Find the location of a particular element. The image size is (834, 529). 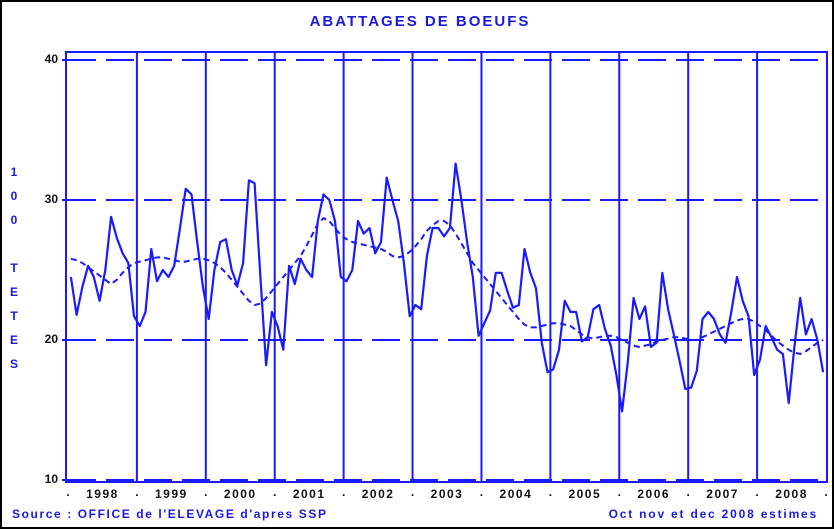

y-tick-label: 40 is located at coordinates (52, 59).